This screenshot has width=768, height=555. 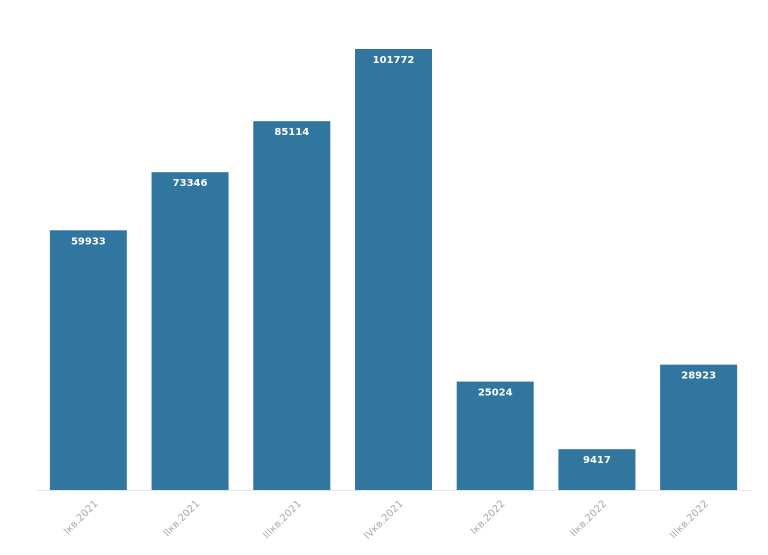 I want to click on x-tick-label: IIIкв.2022, so click(x=689, y=519).